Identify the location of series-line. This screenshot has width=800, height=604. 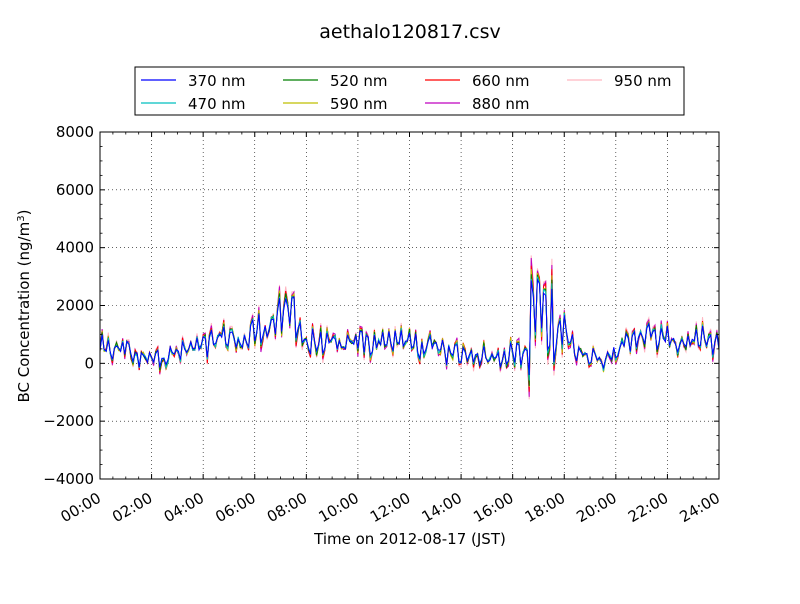
(409, 326).